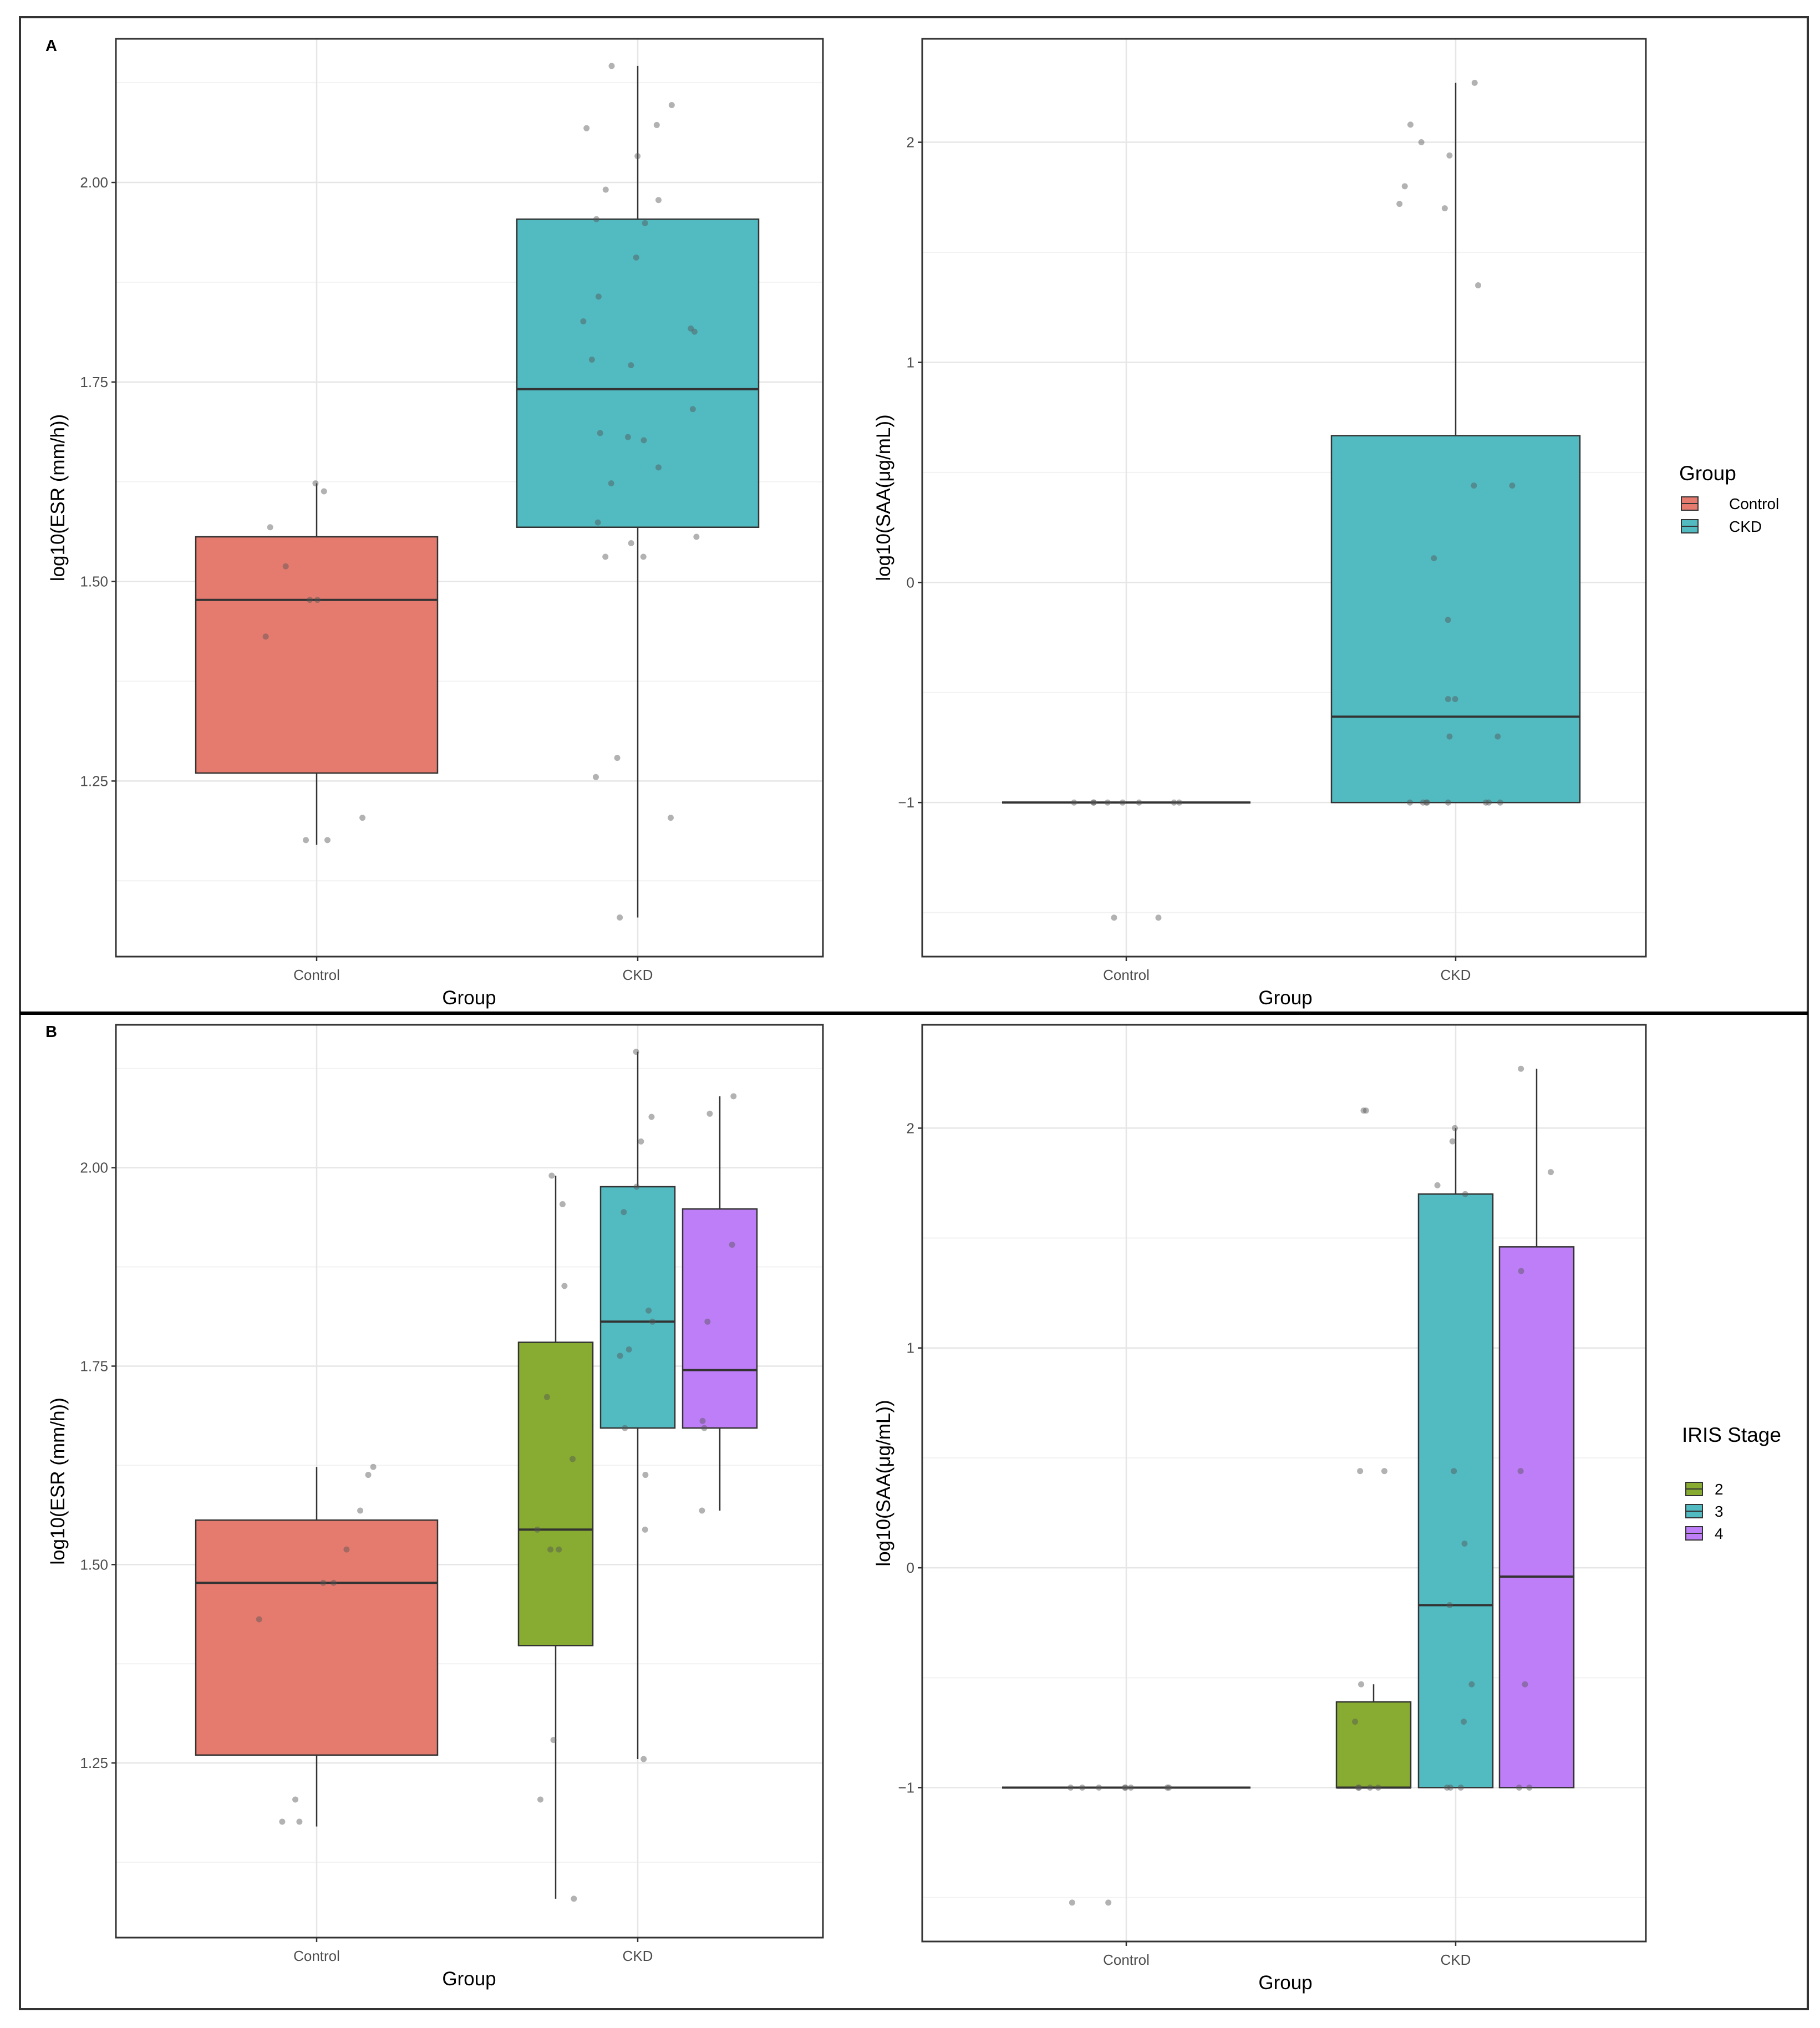  What do you see at coordinates (94, 1168) in the screenshot?
I see `y-tick-label: 2.00` at bounding box center [94, 1168].